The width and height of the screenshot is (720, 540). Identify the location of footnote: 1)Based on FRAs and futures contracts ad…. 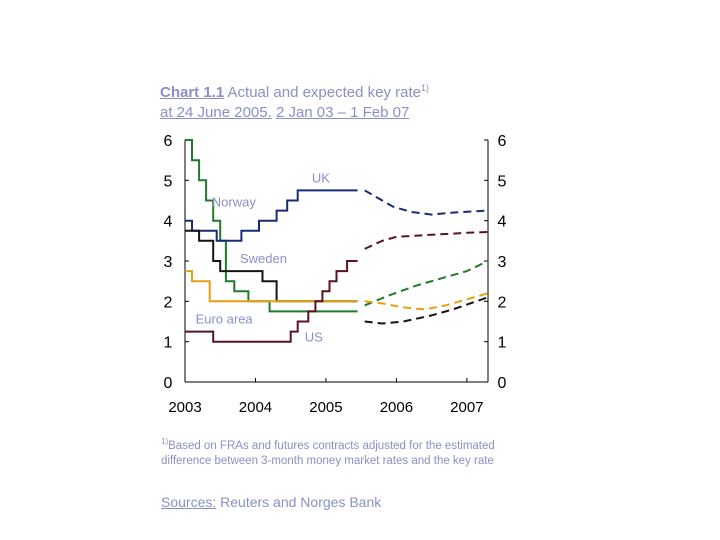
(331, 451).